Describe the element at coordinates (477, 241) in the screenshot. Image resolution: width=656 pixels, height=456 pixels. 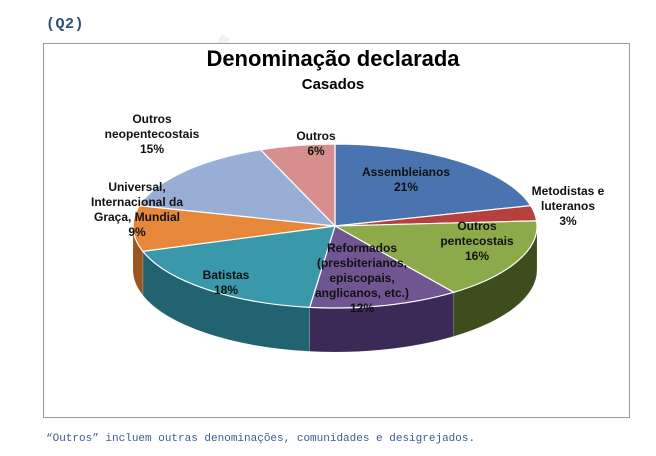
I see `slice-label-outros-pentecostais: Outros pentecostais 16%` at that location.